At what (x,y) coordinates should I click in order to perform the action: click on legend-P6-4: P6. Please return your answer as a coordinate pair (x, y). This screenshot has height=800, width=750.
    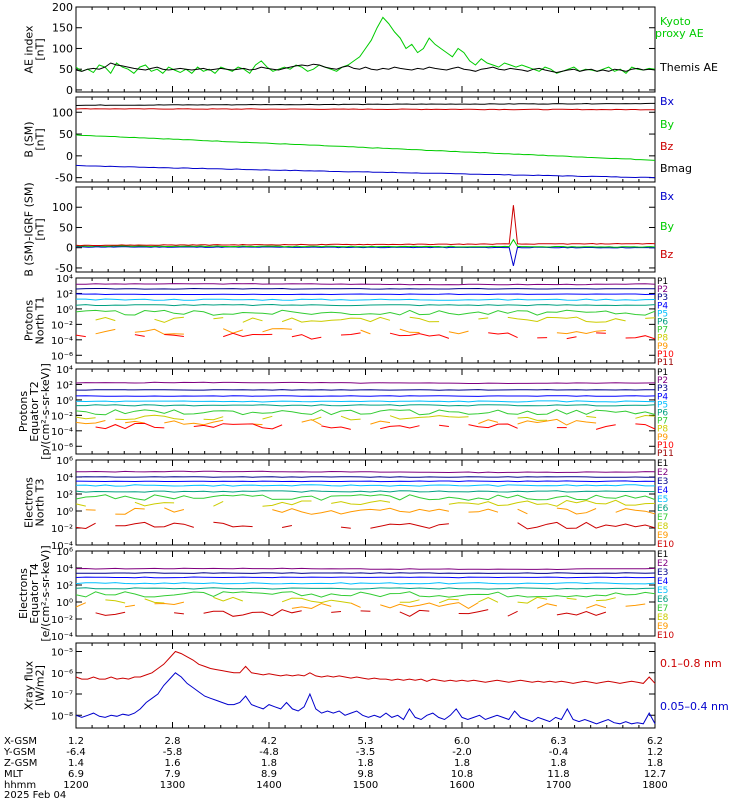
    Looking at the image, I should click on (662, 414).